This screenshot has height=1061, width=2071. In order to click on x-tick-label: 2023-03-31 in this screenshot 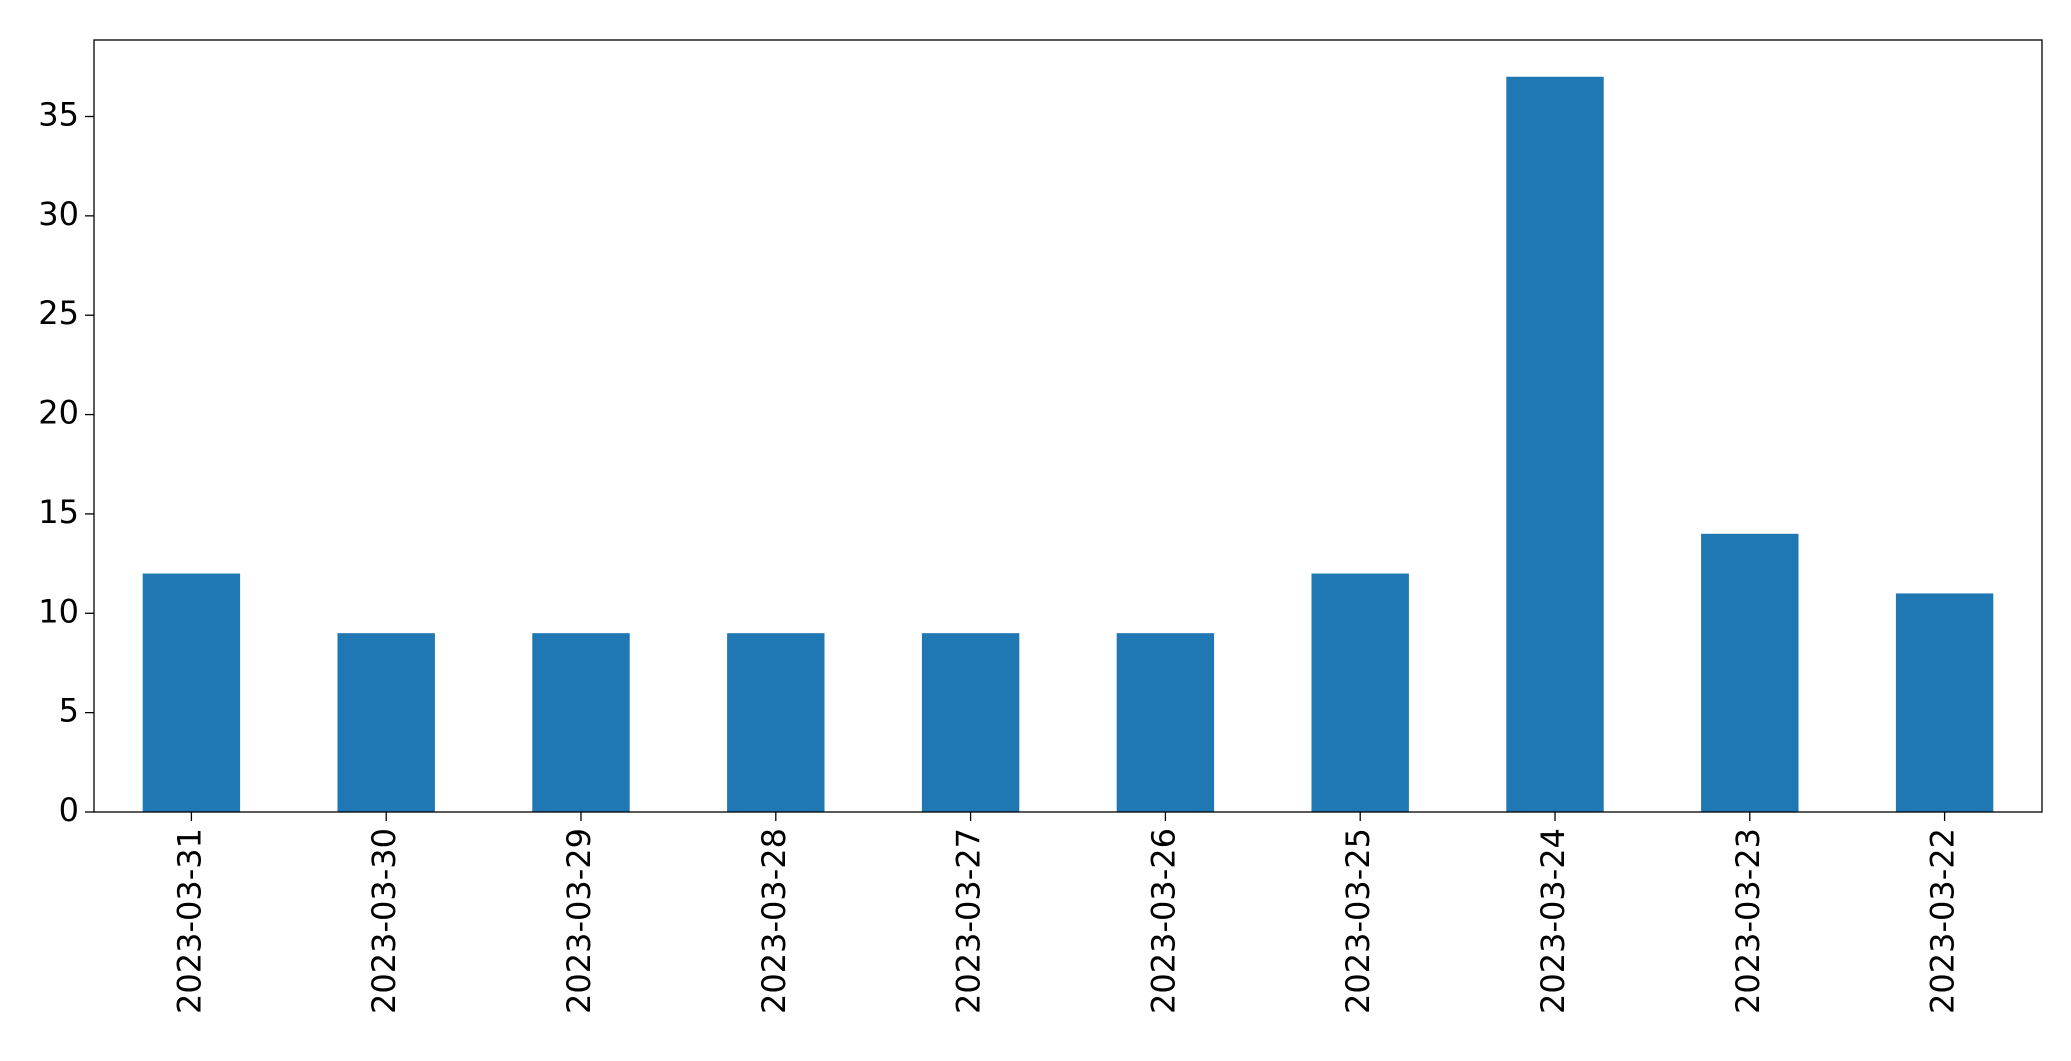, I will do `click(189, 921)`.